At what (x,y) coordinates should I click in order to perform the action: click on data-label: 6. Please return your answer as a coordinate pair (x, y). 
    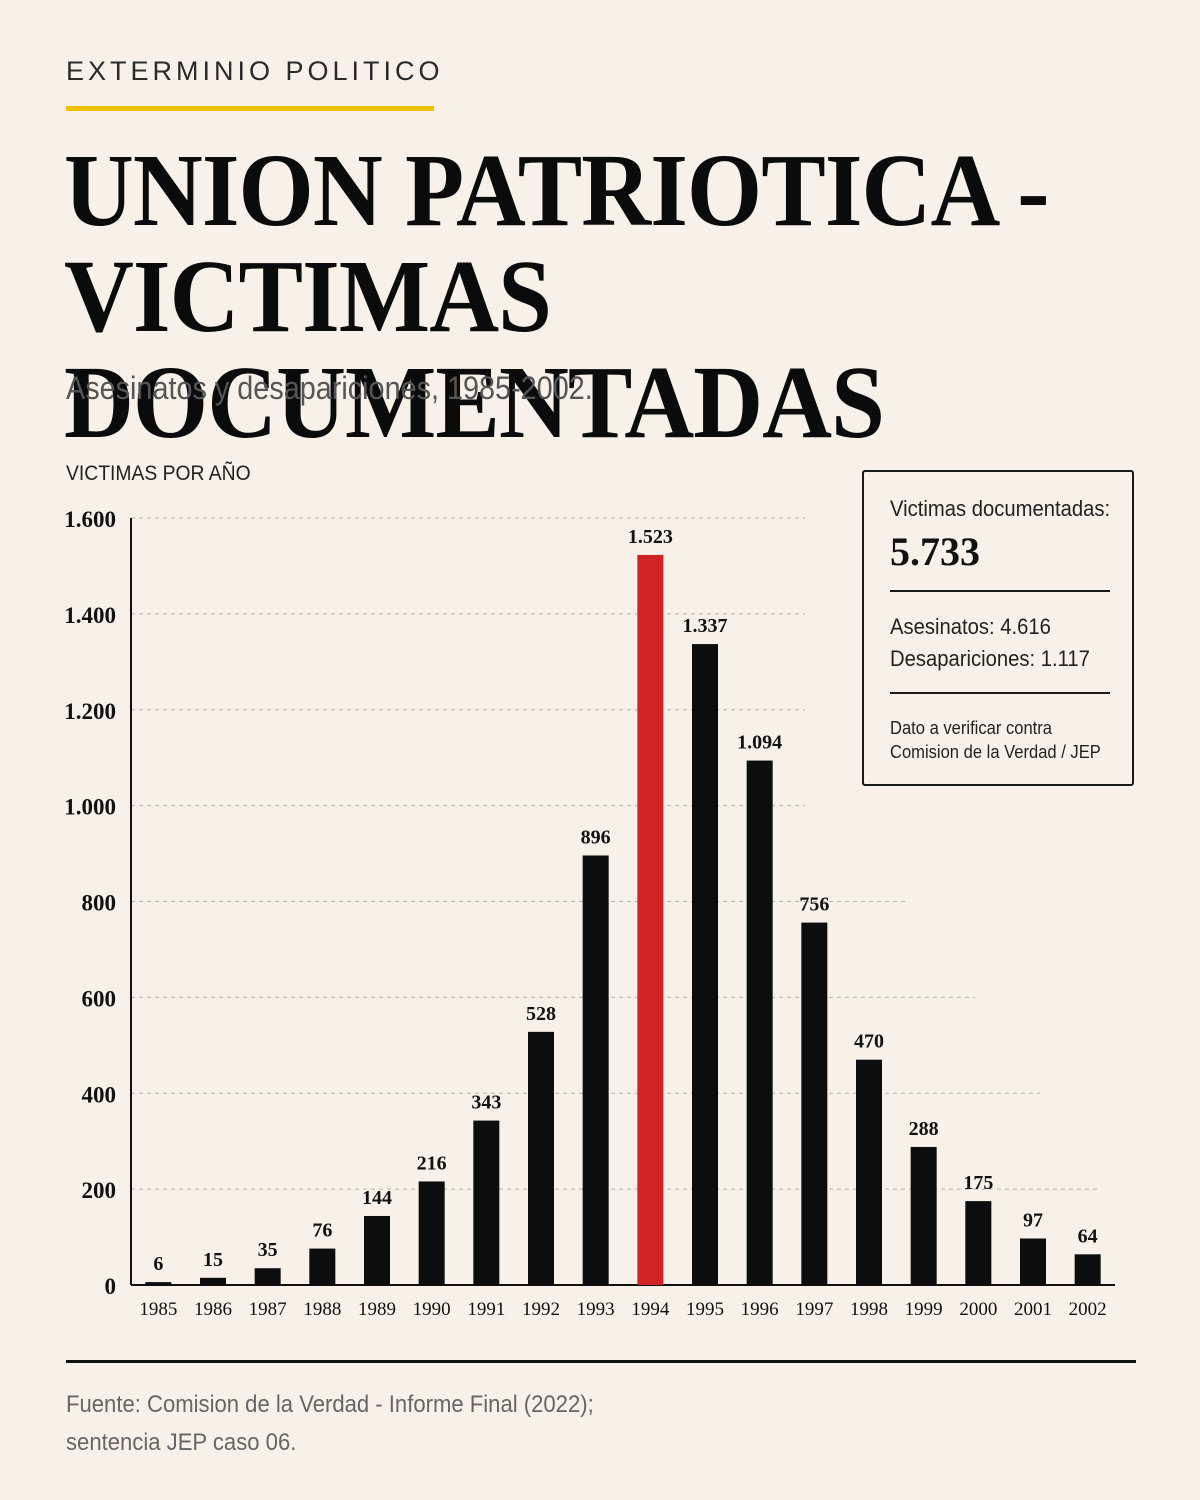
    Looking at the image, I should click on (158, 1264).